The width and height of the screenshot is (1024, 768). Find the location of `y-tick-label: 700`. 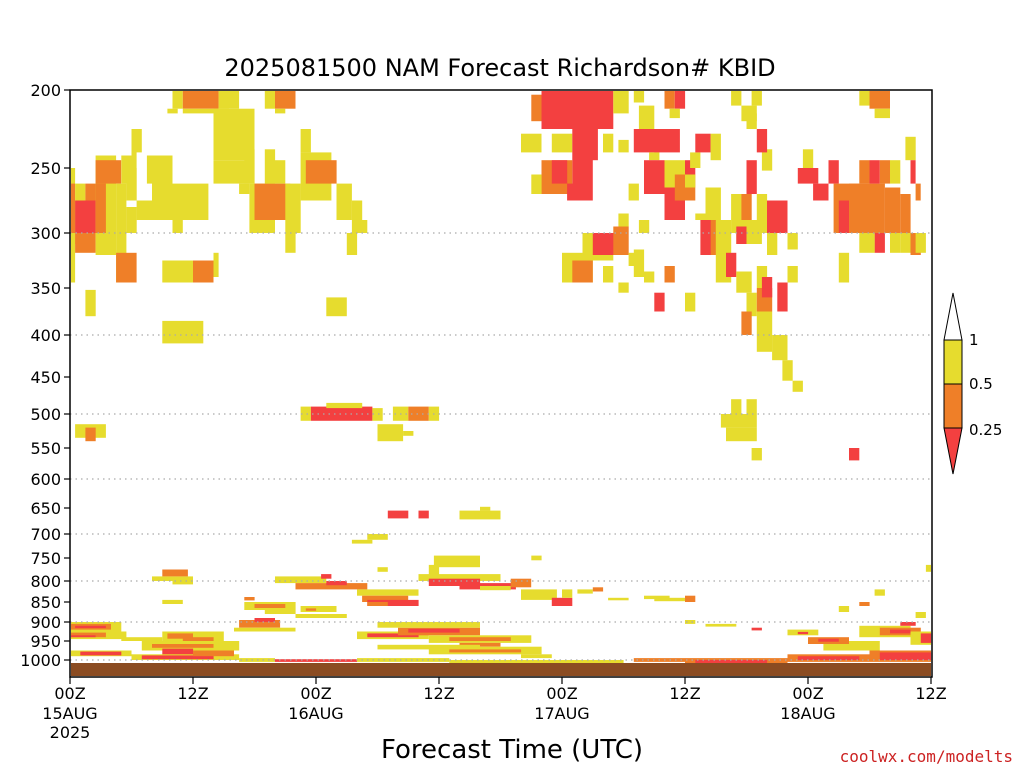

y-tick-label: 700 is located at coordinates (45, 534).